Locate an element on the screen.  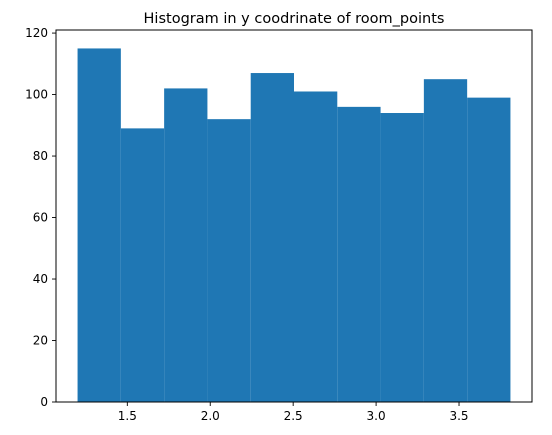
x-tick-label: 3.5 is located at coordinates (458, 416).